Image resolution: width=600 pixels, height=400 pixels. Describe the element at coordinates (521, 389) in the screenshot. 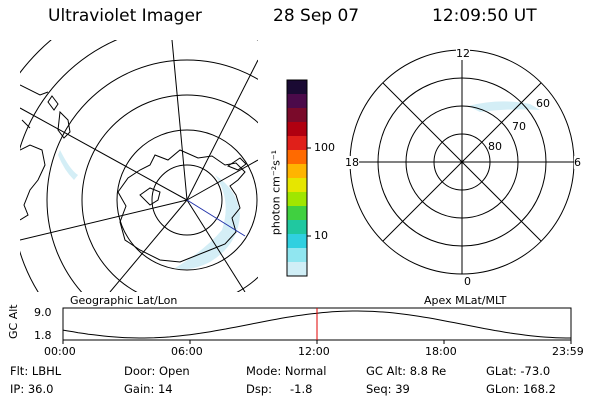

I see `glon-info: GLon: 168.2` at that location.